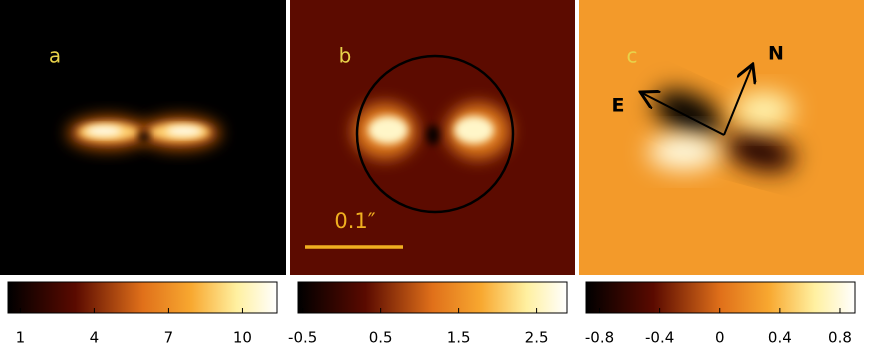  What do you see at coordinates (776, 54) in the screenshot?
I see `compass-north: N` at bounding box center [776, 54].